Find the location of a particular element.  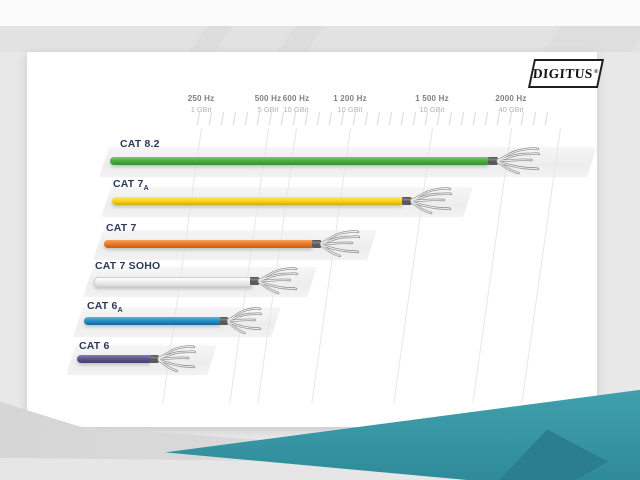

axis-tick-label: 600 Hz 10 GBit is located at coordinates (296, 104).